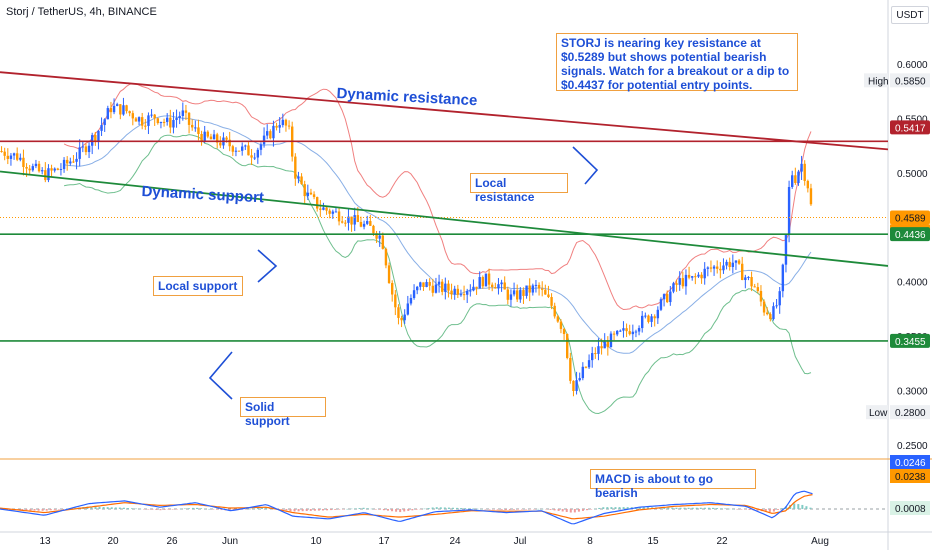 The width and height of the screenshot is (932, 550). What do you see at coordinates (912, 174) in the screenshot?
I see `y-tick-label: 0.5000` at bounding box center [912, 174].